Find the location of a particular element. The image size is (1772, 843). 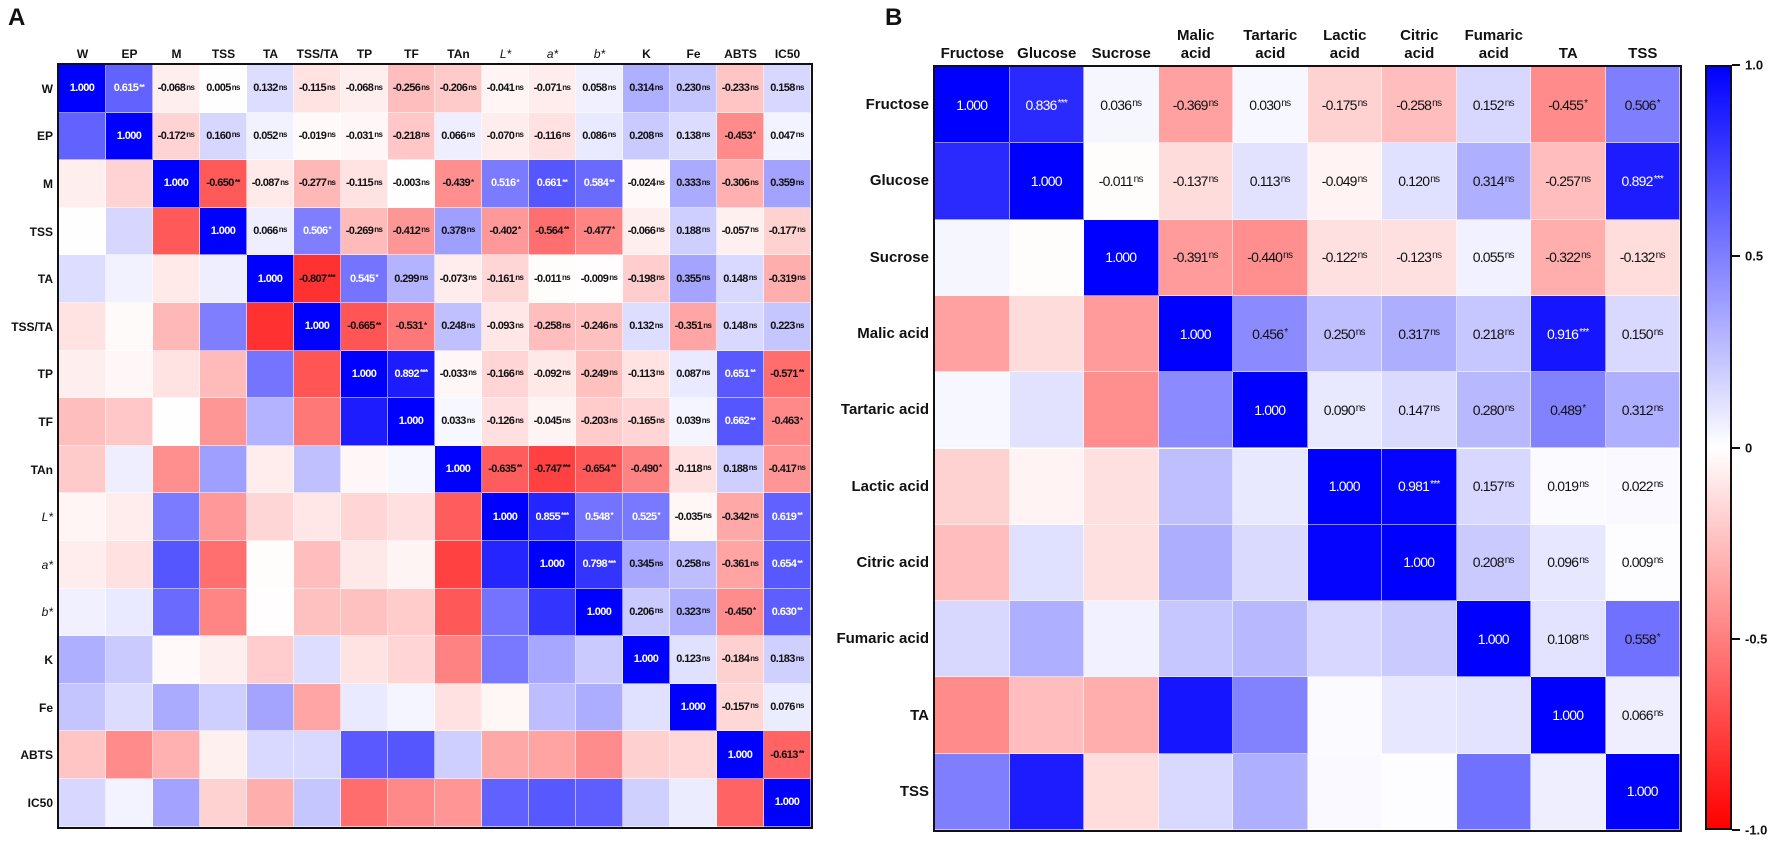

value-cell: -0.257 ns is located at coordinates (1568, 181).